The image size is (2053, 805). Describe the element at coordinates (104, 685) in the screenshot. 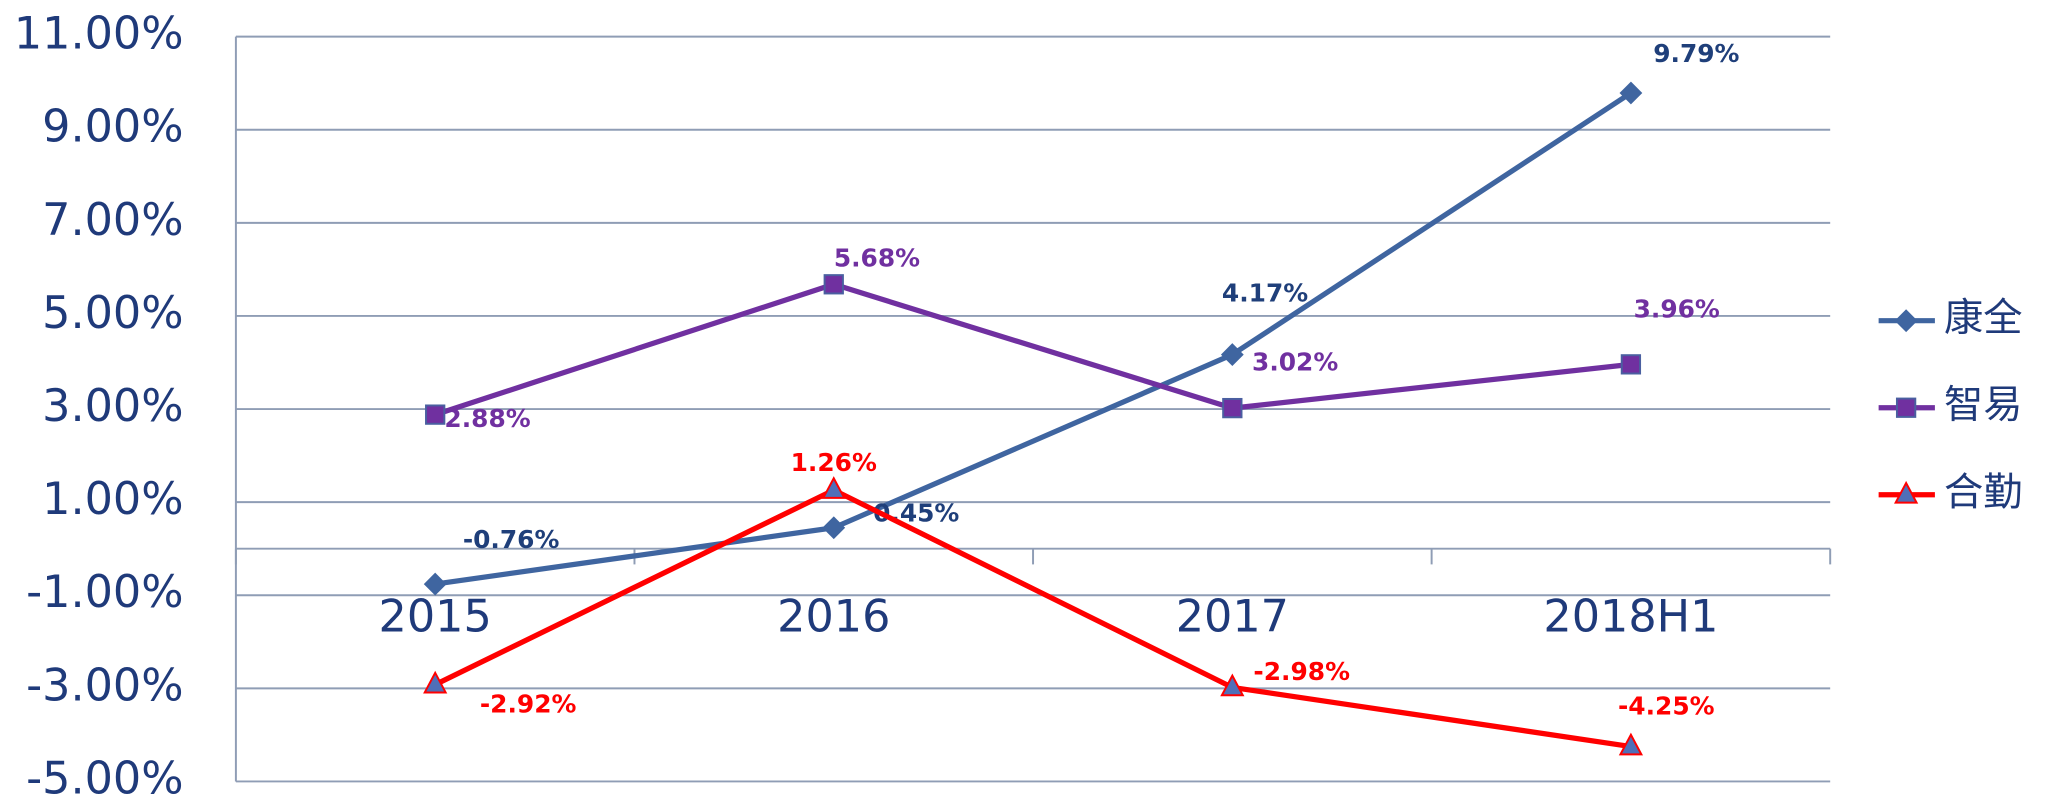

I see `y-tick-label: -3.00%` at that location.